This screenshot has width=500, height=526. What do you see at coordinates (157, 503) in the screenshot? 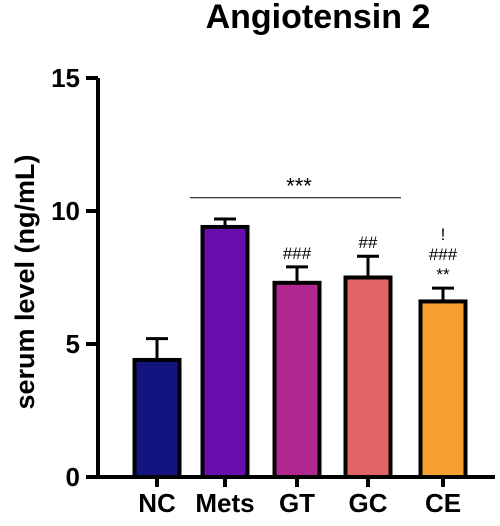
I see `x-tick-label: NC` at bounding box center [157, 503].